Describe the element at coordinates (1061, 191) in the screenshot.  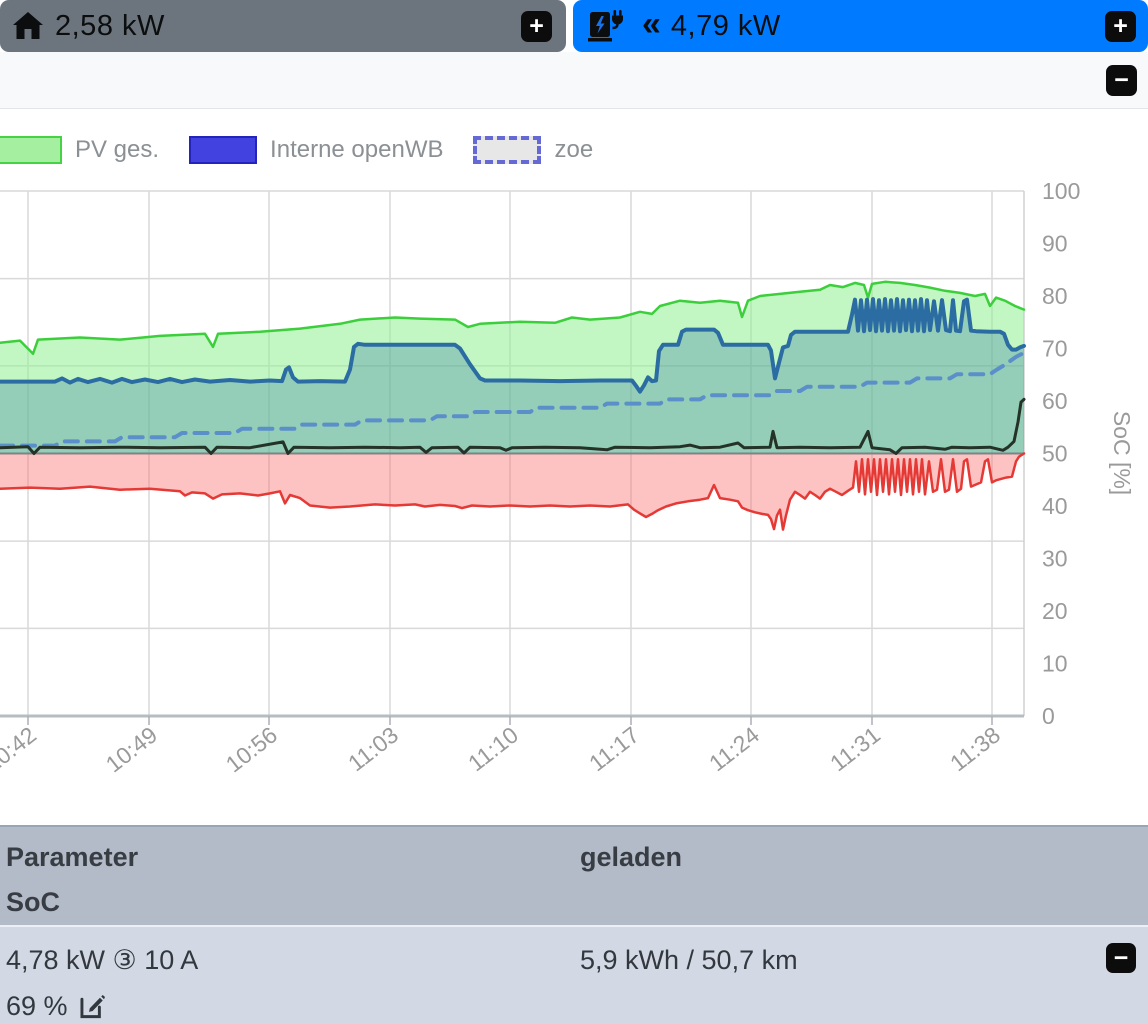
I see `y-tick-label: 100` at that location.